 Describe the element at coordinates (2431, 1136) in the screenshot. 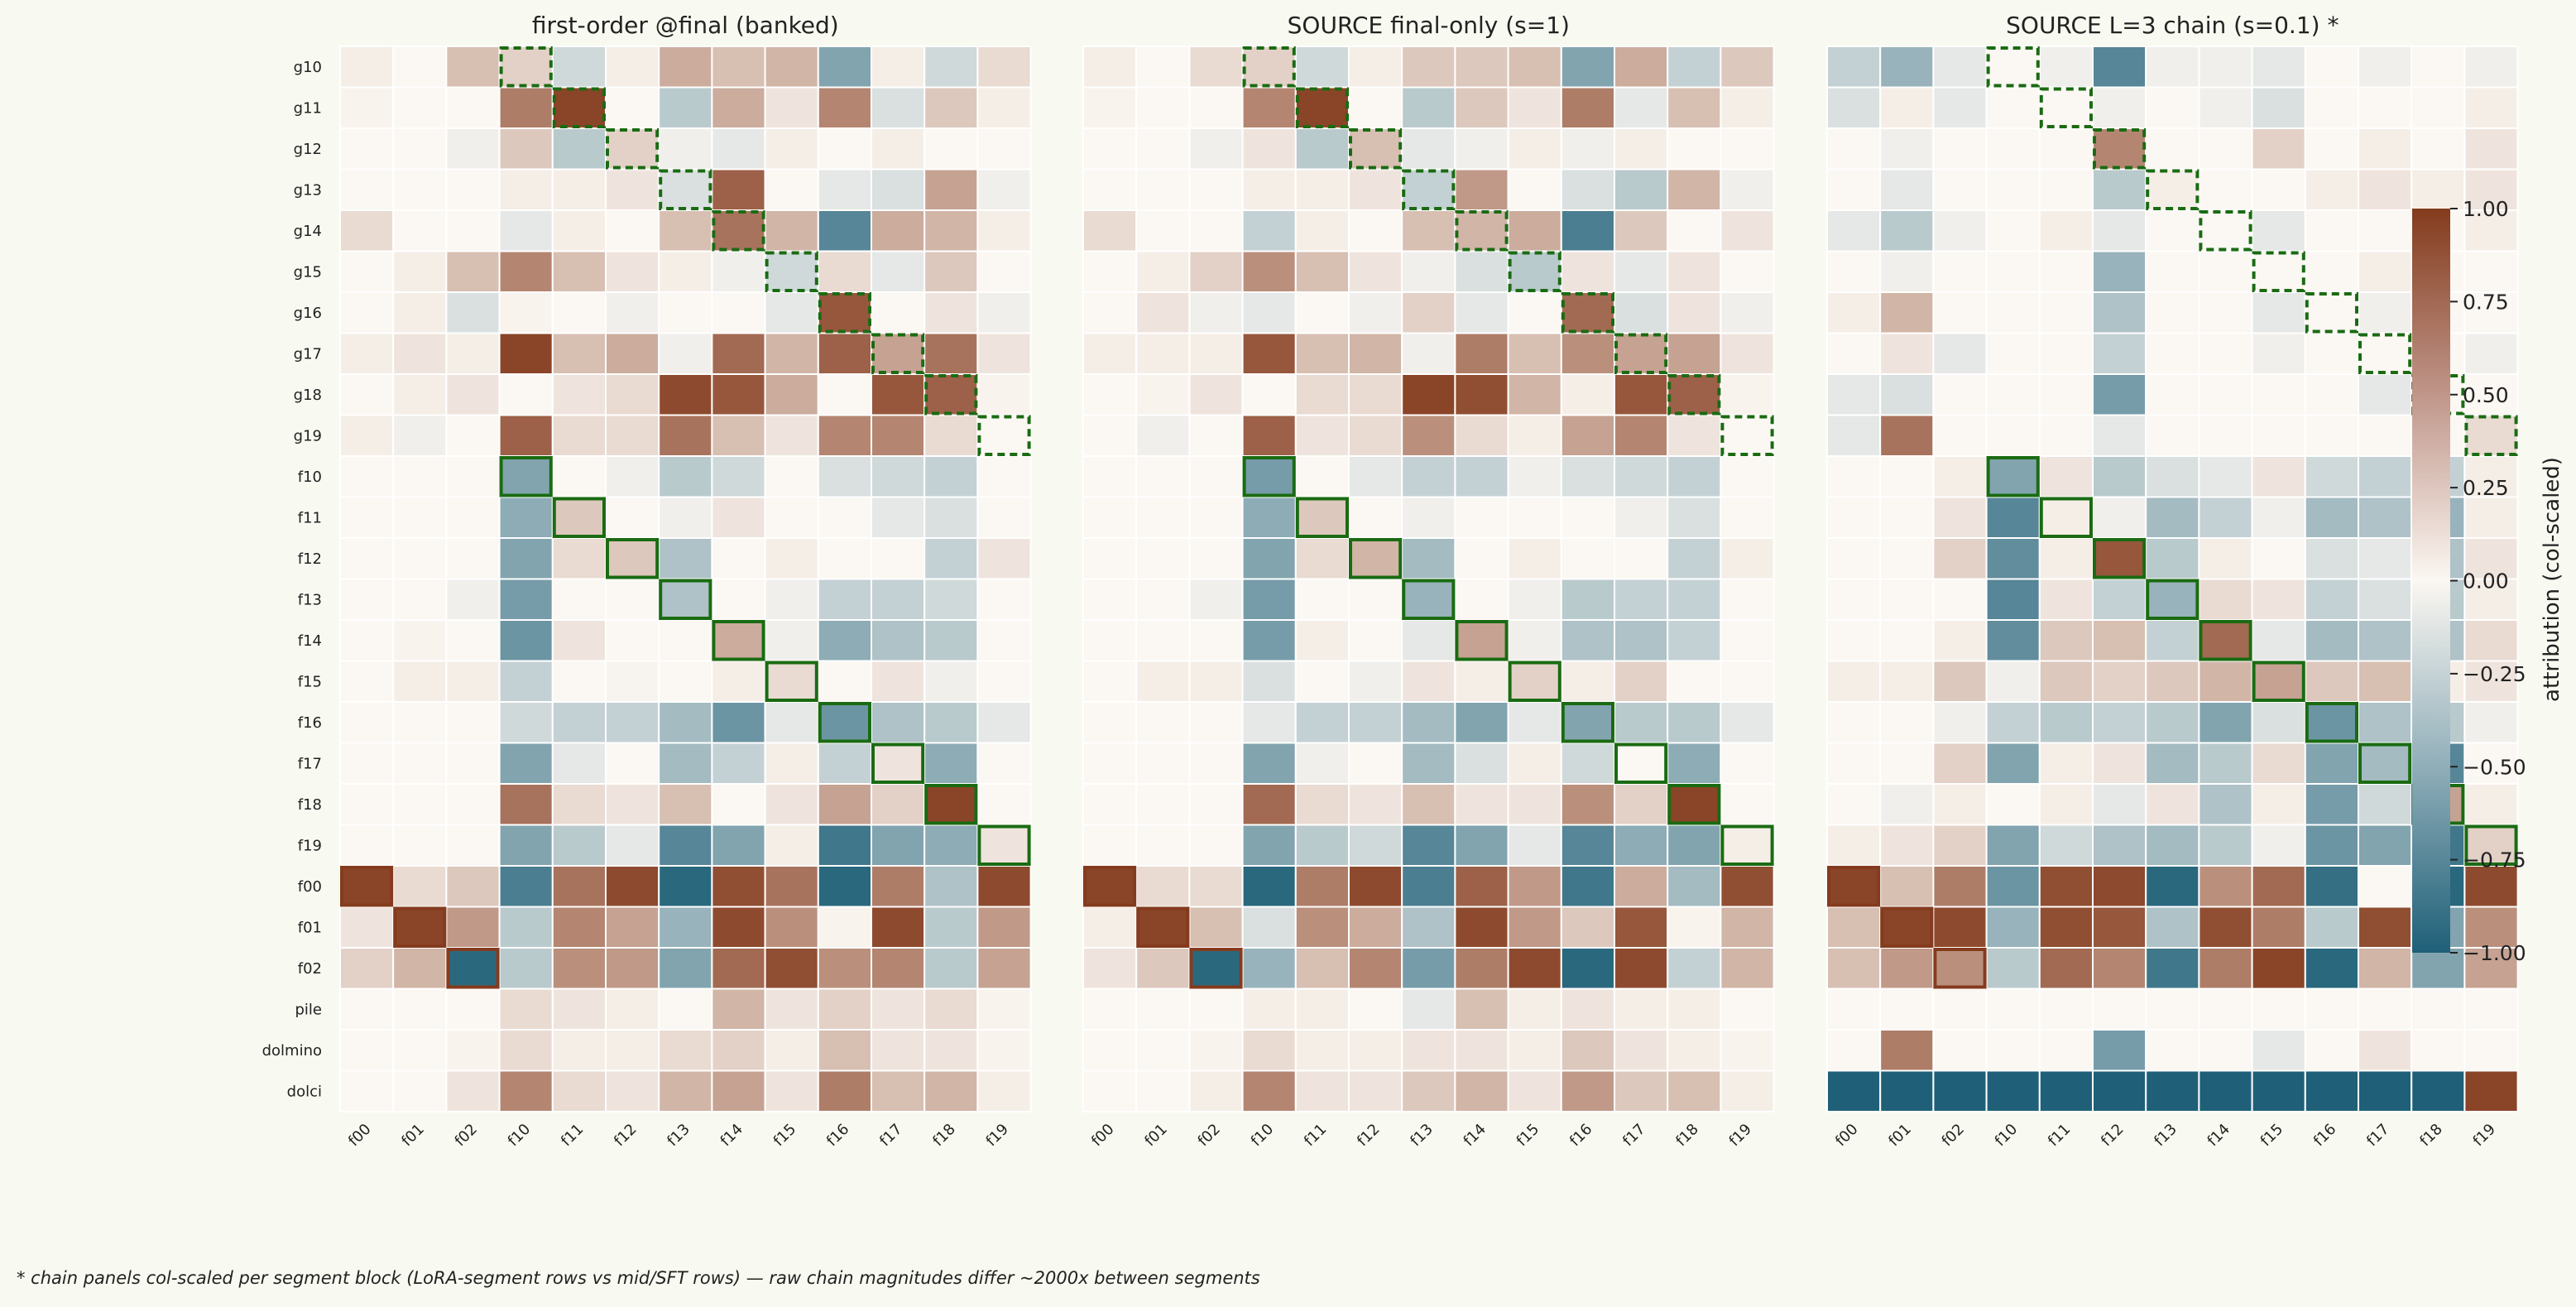

I see `col-label: f18` at that location.